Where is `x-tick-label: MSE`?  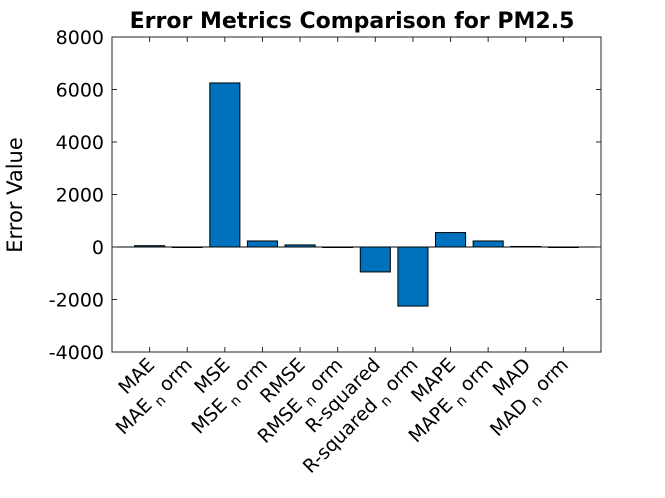
x-tick-label: MSE is located at coordinates (212, 376).